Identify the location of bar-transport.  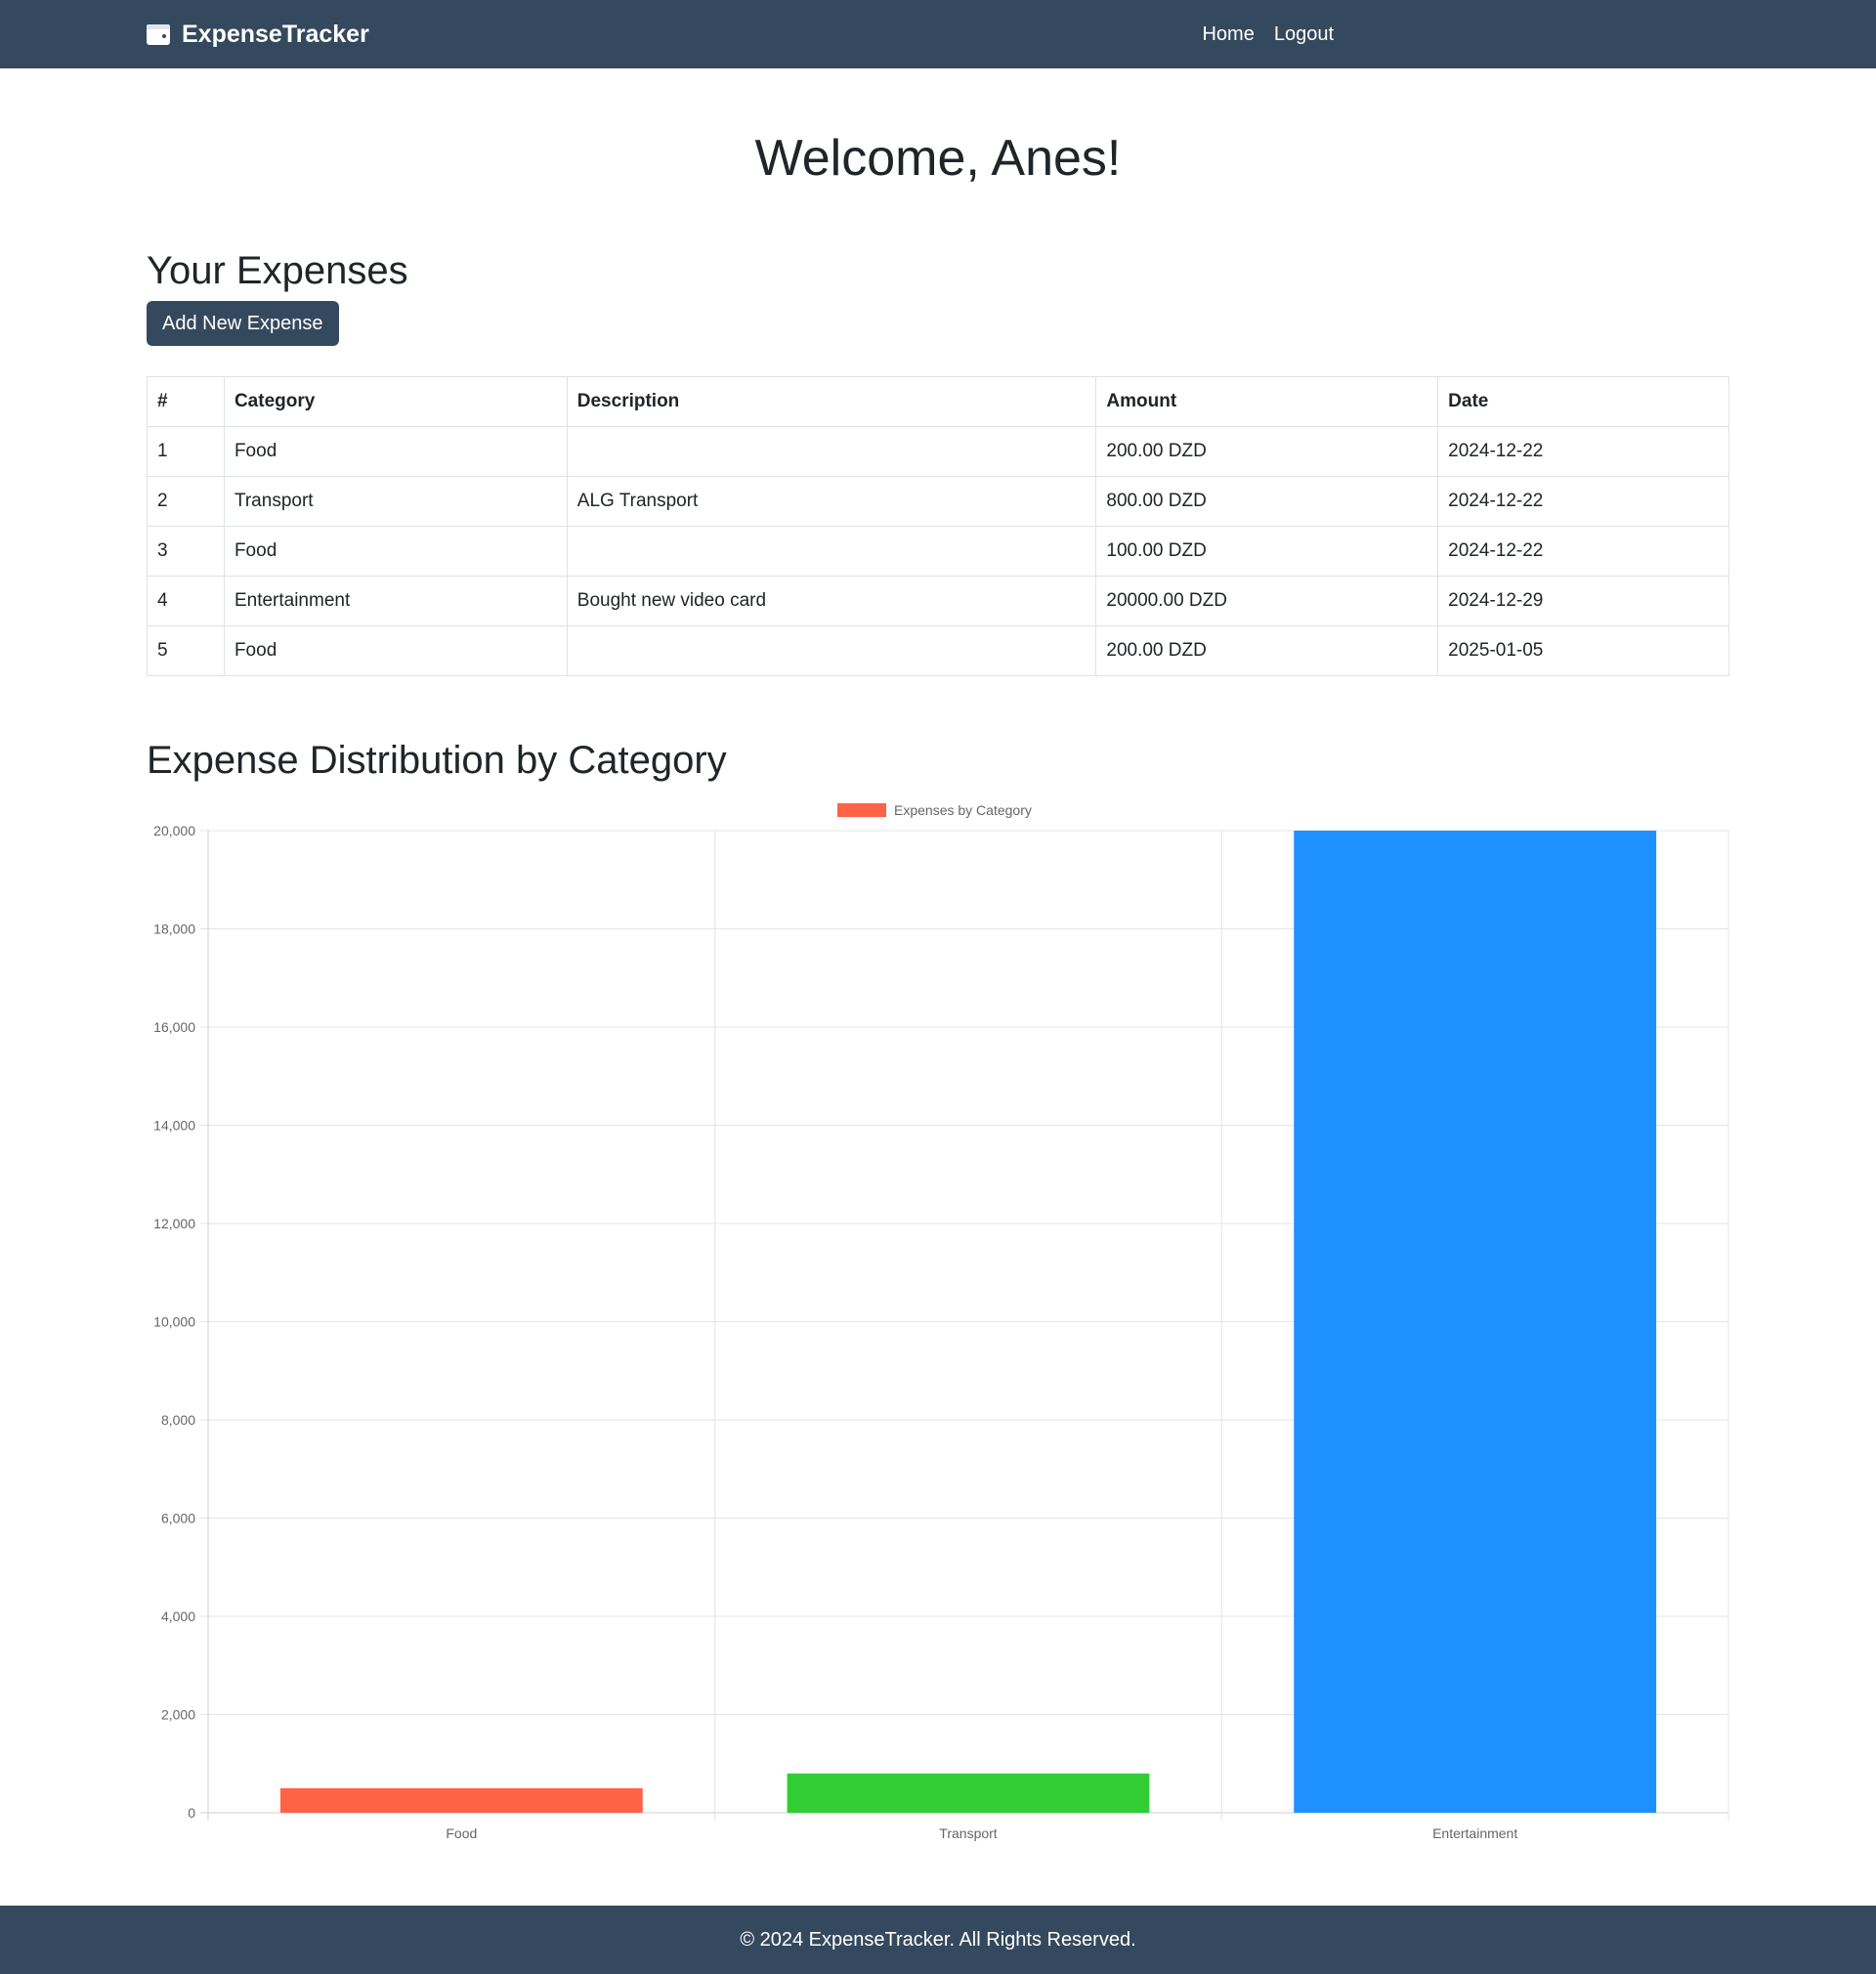
(968, 1793).